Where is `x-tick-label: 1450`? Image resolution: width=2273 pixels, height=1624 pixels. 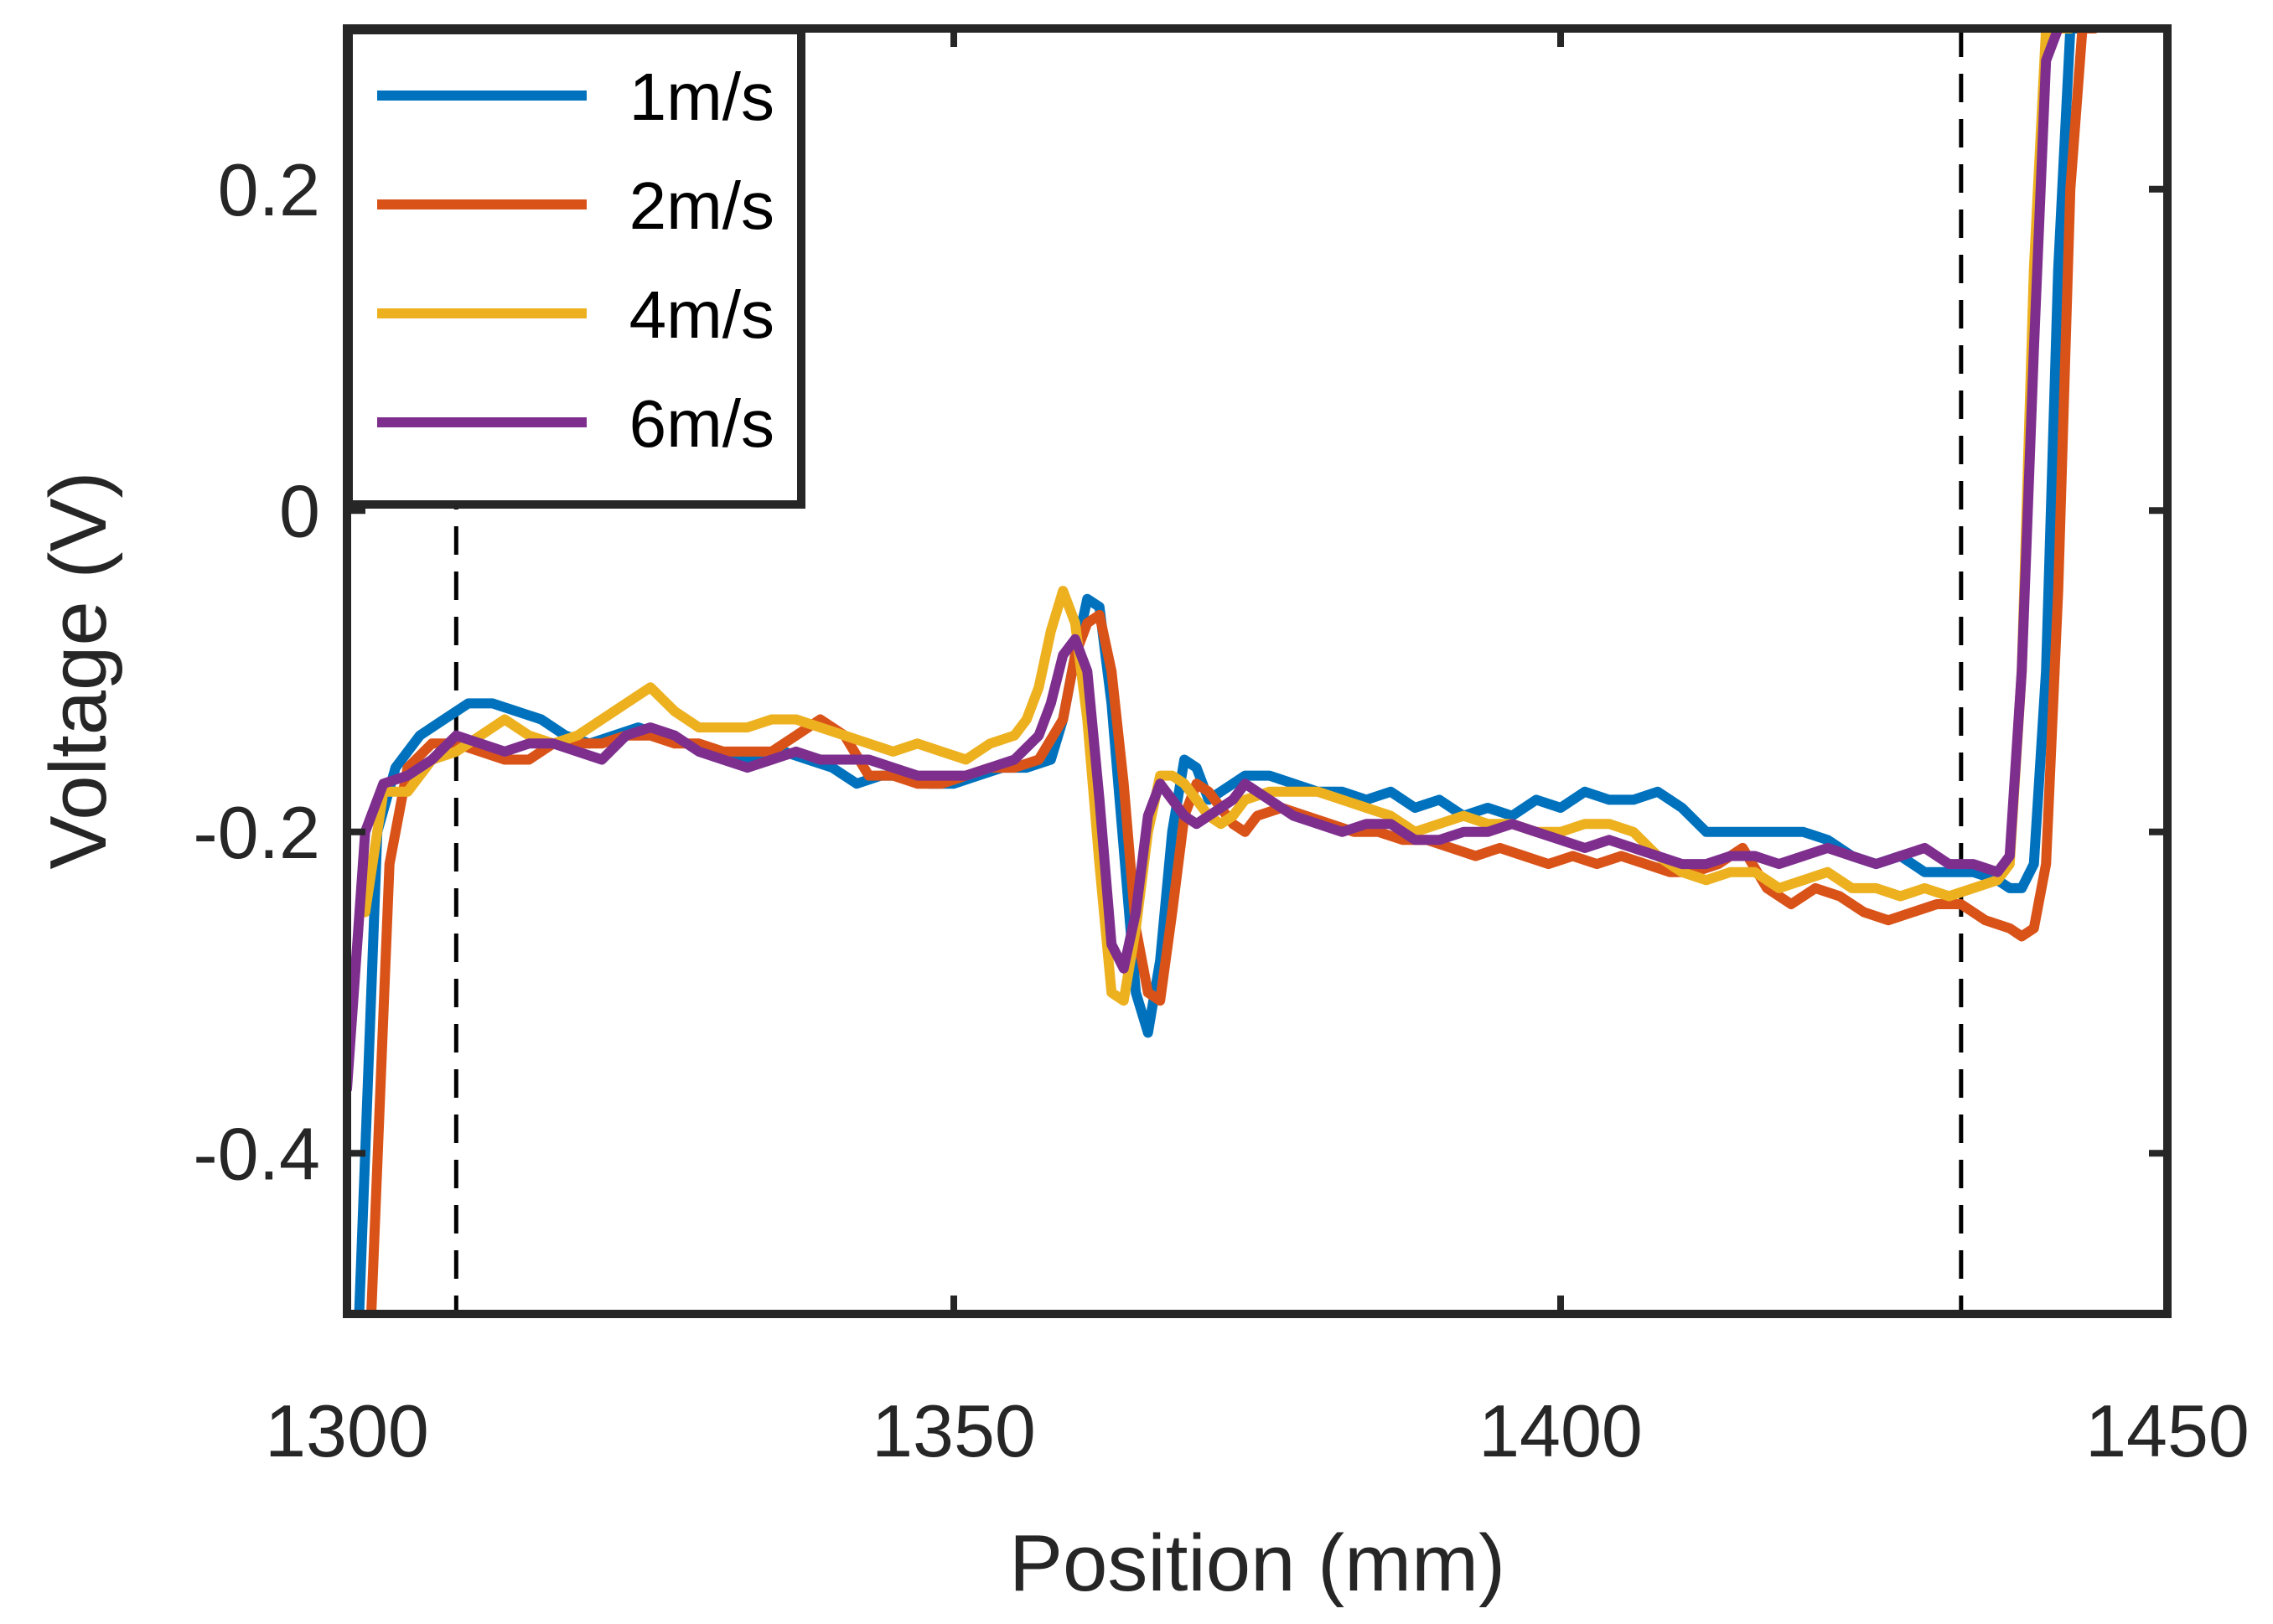 x-tick-label: 1450 is located at coordinates (2167, 1430).